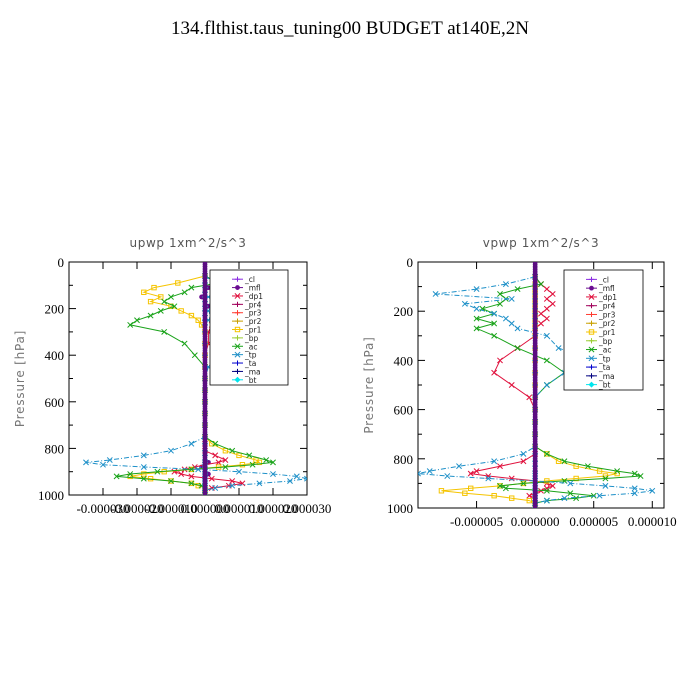 Image resolution: width=700 pixels, height=700 pixels. What do you see at coordinates (307, 508) in the screenshot?
I see `x-tick-label: 0.000030` at bounding box center [307, 508].